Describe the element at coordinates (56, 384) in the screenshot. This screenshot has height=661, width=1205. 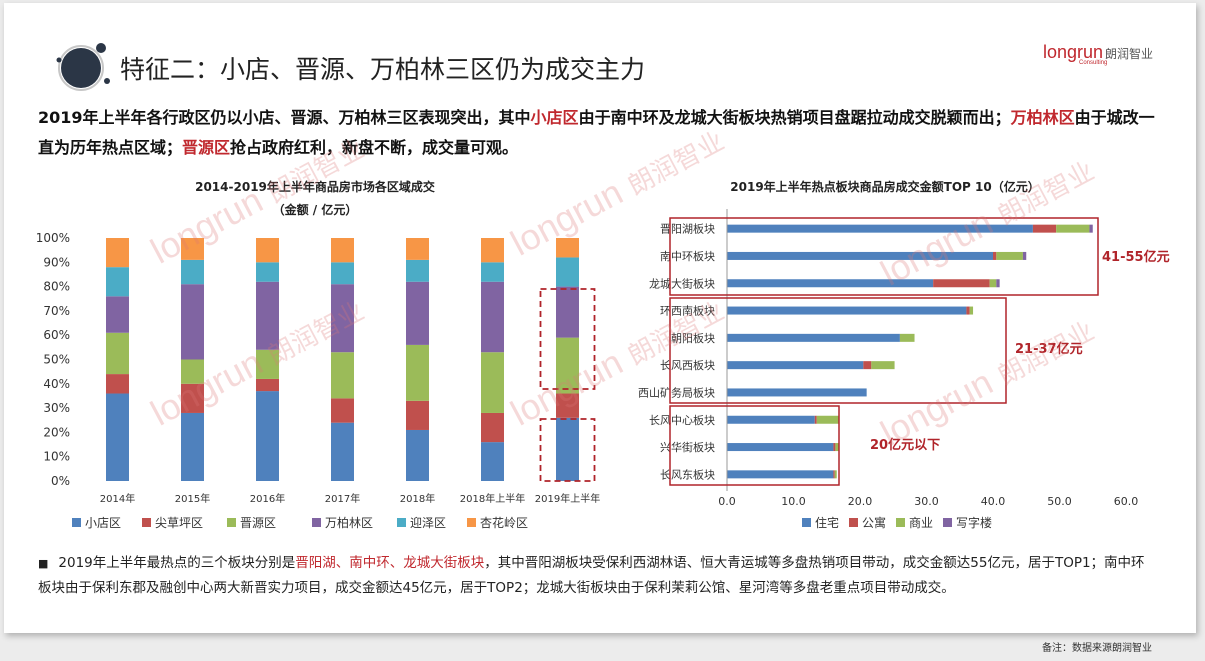
I see `y-tick-label: 40%` at that location.